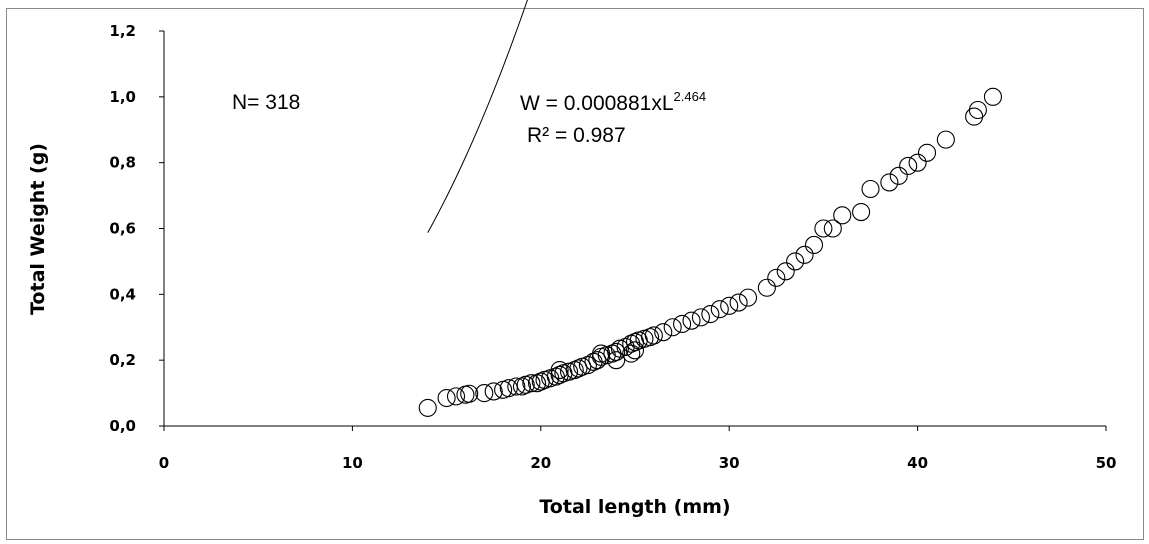 The height and width of the screenshot is (544, 1149). What do you see at coordinates (122, 294) in the screenshot?
I see `y-tick-label: 0,4` at bounding box center [122, 294].